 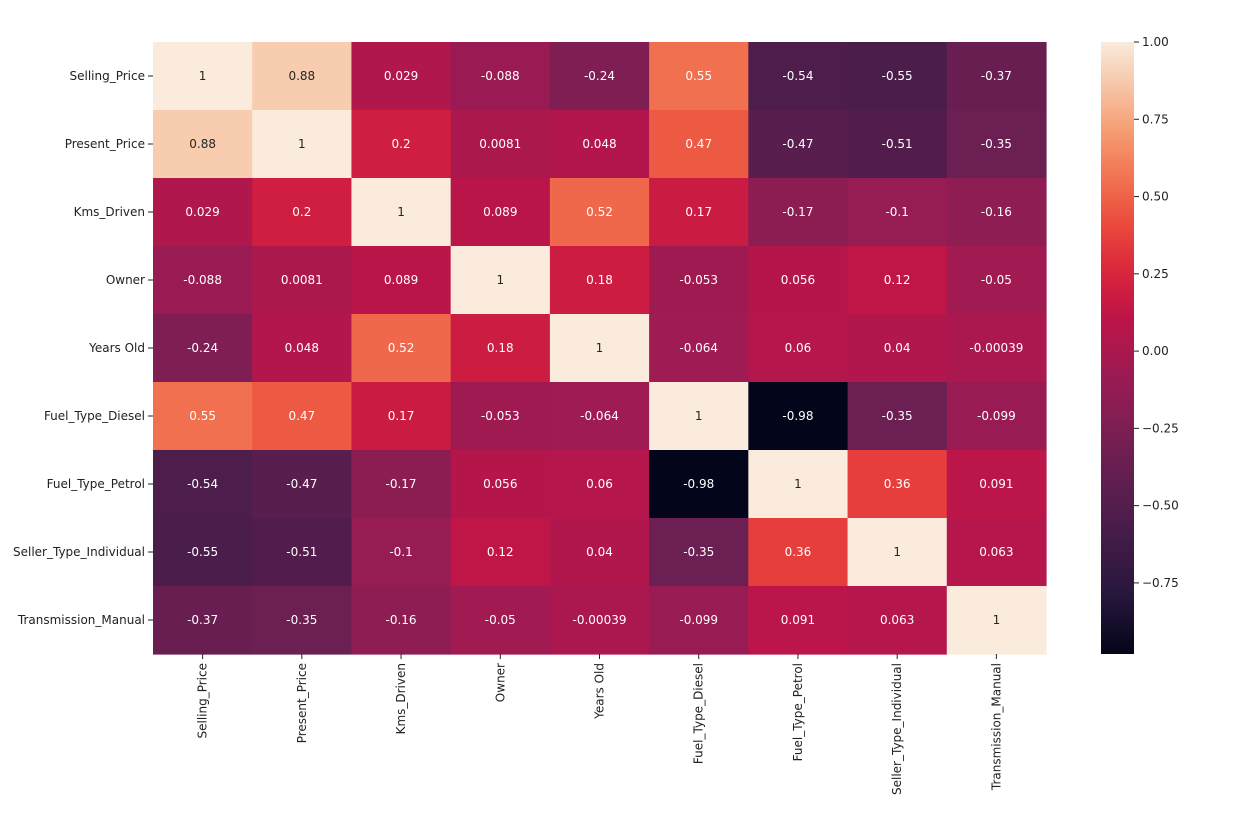 What do you see at coordinates (1160, 583) in the screenshot?
I see `colorbar-tick-label: −0.75` at bounding box center [1160, 583].